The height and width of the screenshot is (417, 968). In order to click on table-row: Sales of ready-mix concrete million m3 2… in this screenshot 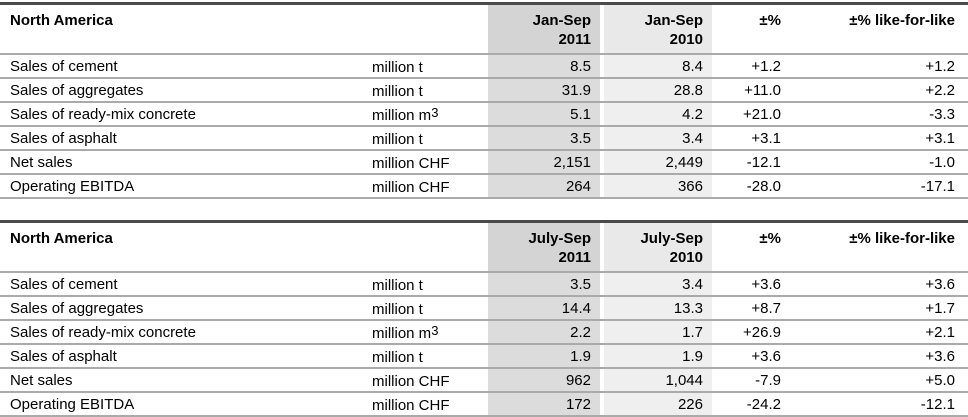, I will do `click(484, 331)`.